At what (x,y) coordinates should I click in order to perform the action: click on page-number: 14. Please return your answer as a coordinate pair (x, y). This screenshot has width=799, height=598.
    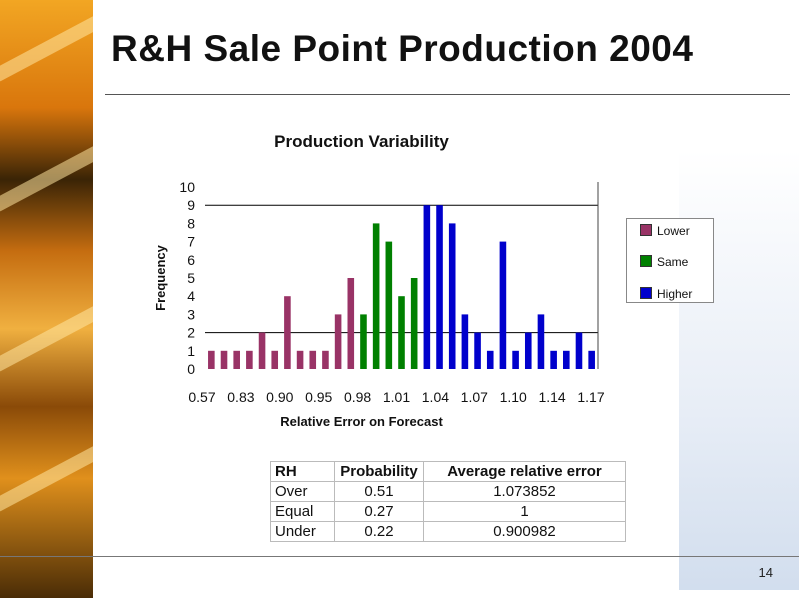
    Looking at the image, I should click on (765, 572).